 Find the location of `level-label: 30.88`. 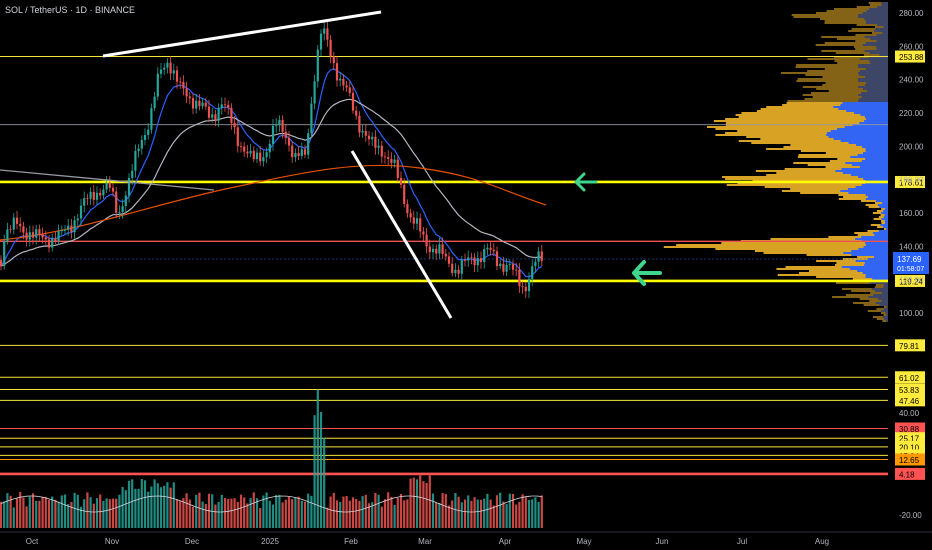

level-label: 30.88 is located at coordinates (909, 429).